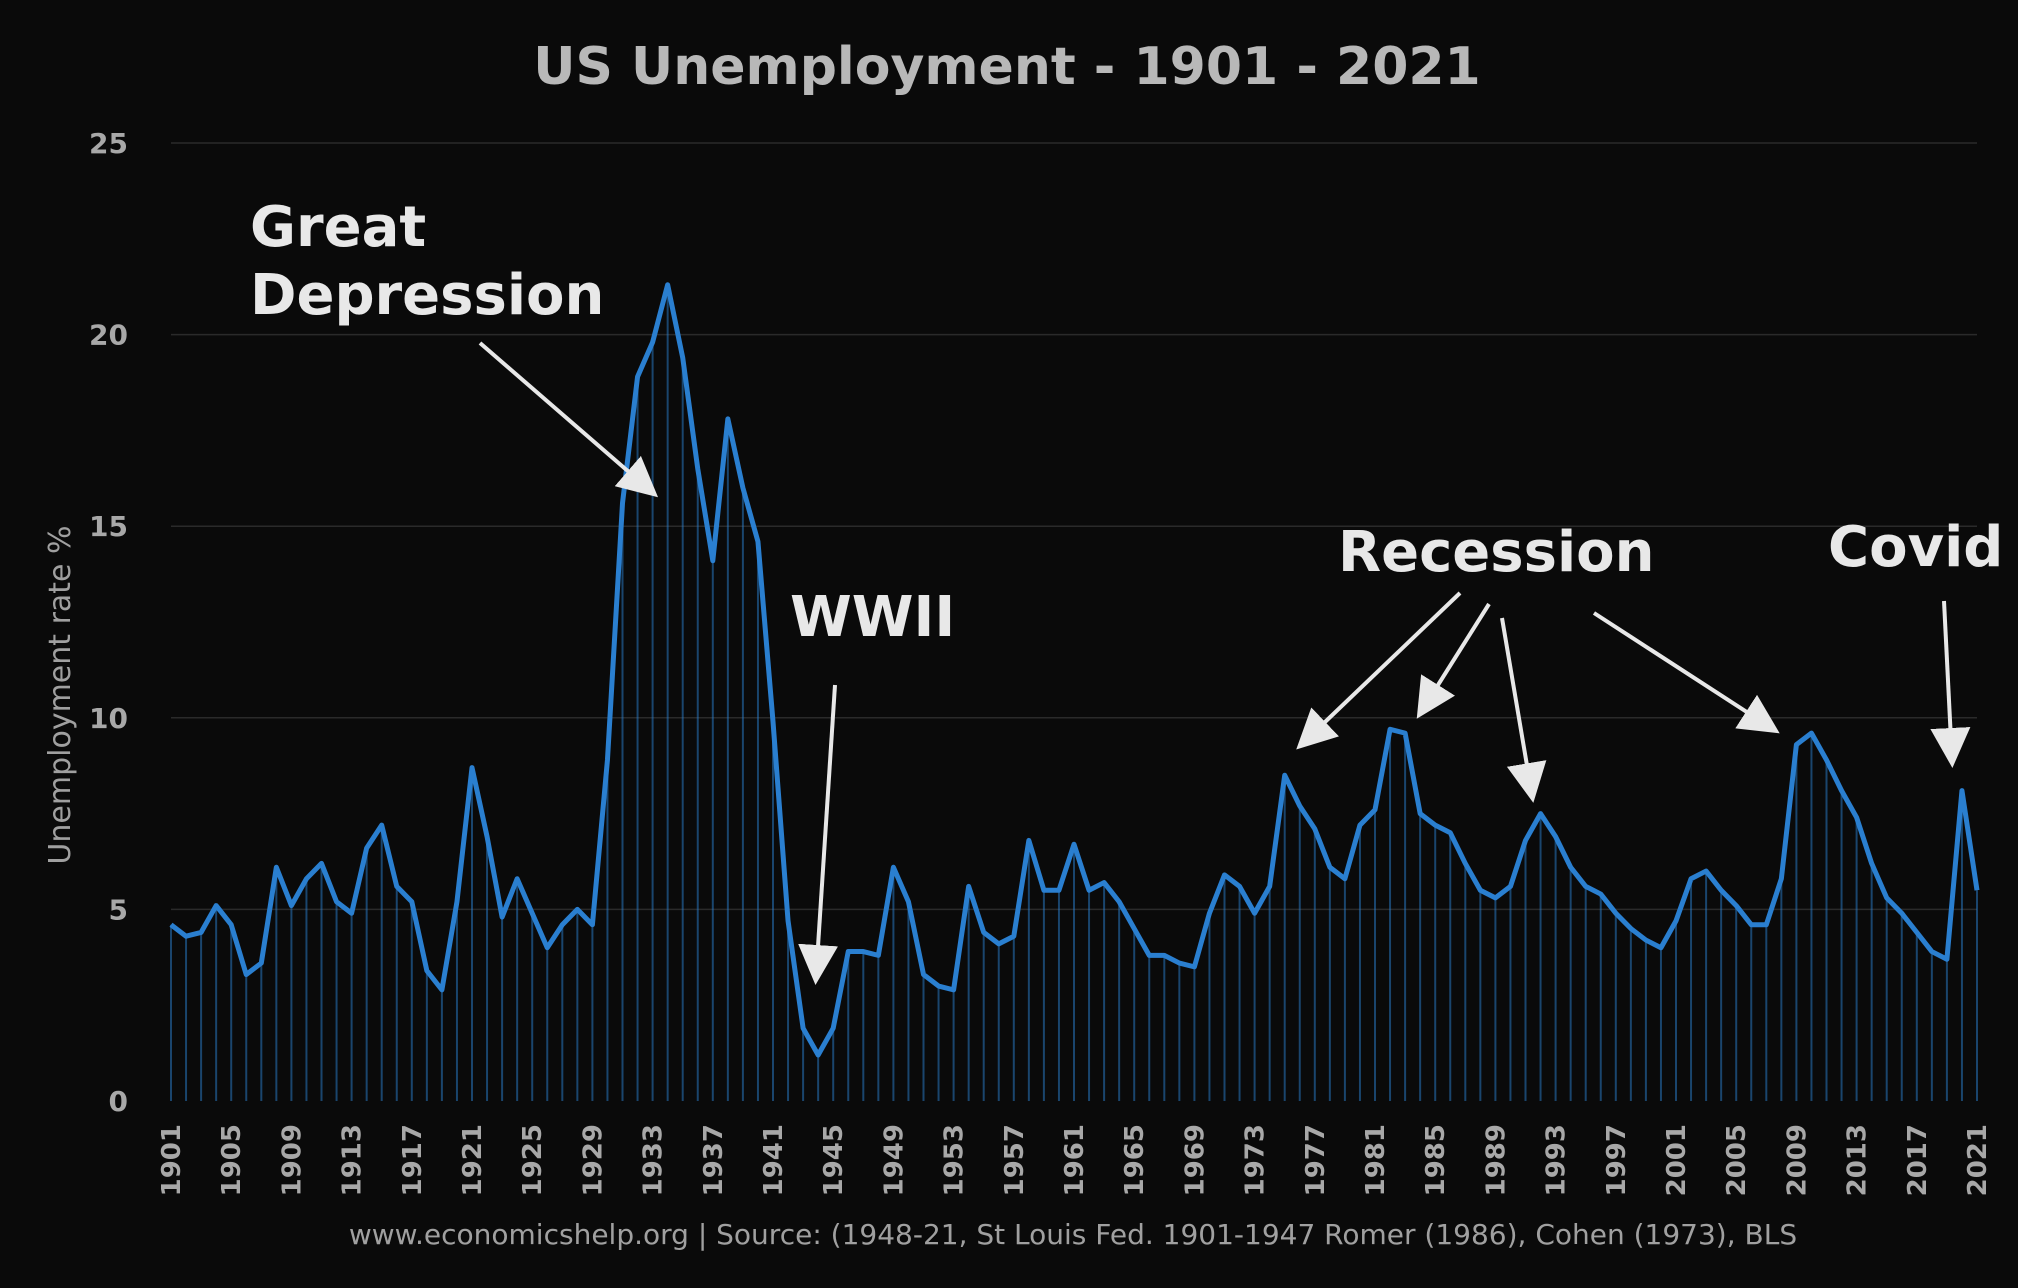 This screenshot has height=1288, width=2018. Describe the element at coordinates (1015, 1160) in the screenshot. I see `x-tick-label: 1957` at that location.